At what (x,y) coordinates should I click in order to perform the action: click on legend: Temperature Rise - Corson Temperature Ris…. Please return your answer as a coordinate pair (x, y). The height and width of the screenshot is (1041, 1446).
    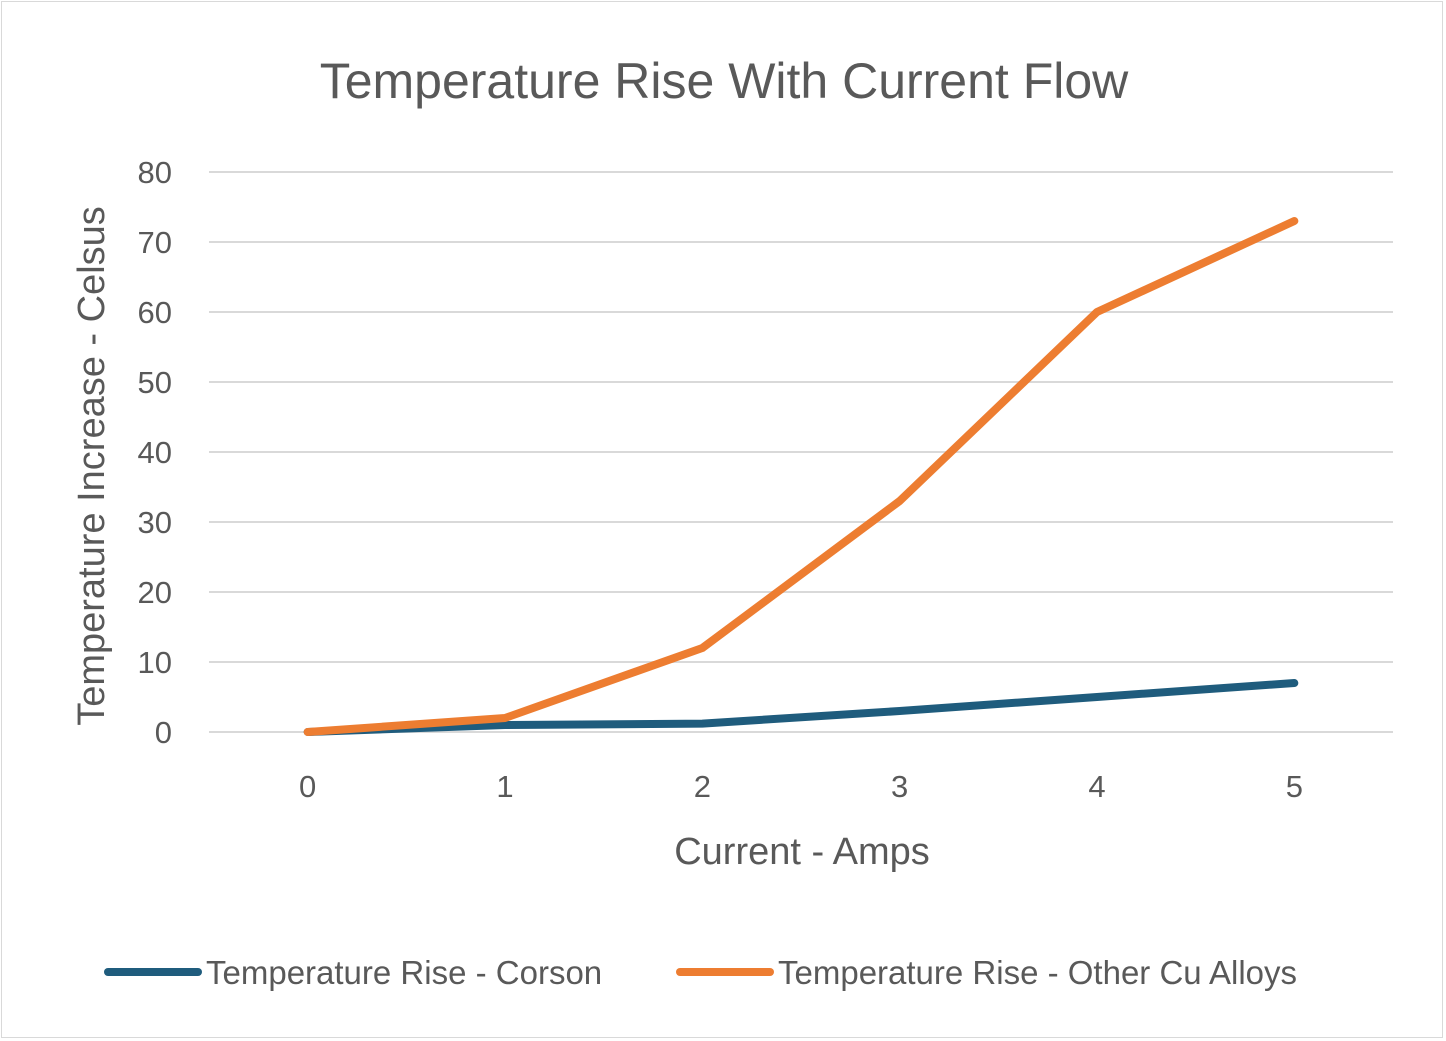
    Looking at the image, I should click on (700, 972).